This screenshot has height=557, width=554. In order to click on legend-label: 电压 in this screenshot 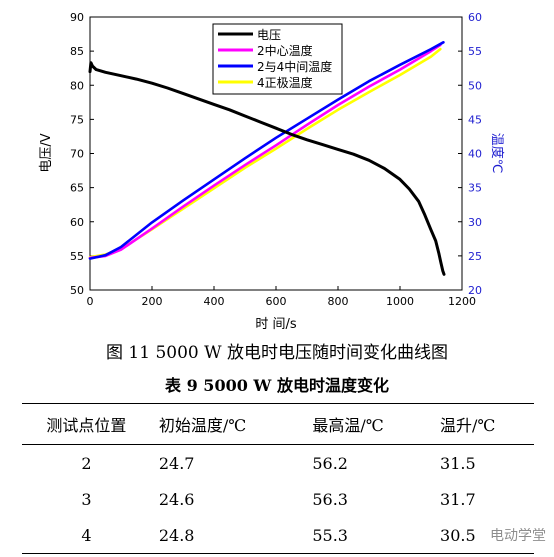, I will do `click(269, 35)`.